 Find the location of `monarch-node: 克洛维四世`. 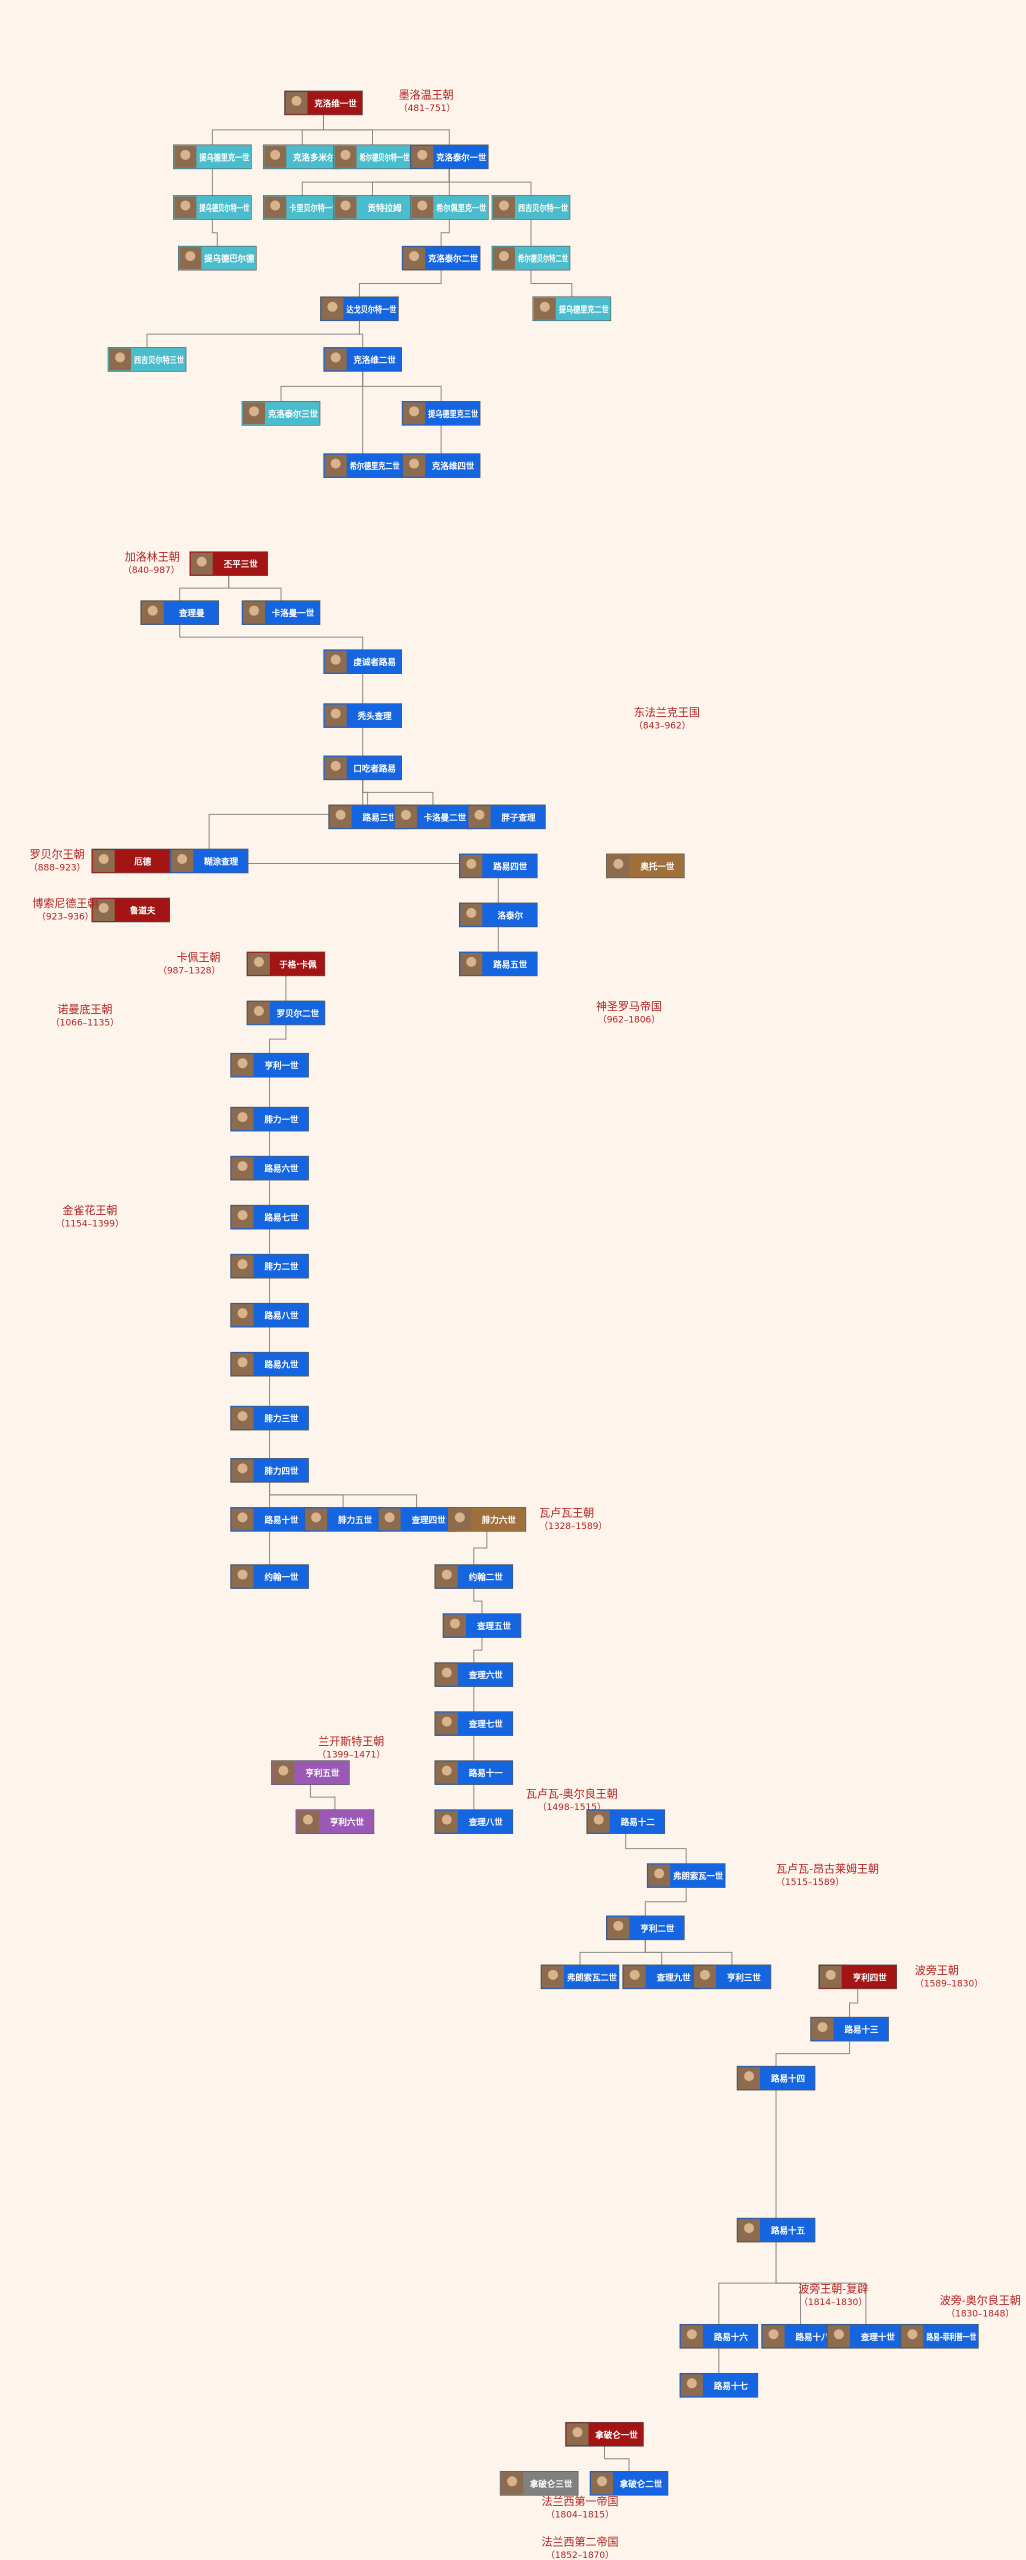

monarch-node: 克洛维四世 is located at coordinates (441, 465).